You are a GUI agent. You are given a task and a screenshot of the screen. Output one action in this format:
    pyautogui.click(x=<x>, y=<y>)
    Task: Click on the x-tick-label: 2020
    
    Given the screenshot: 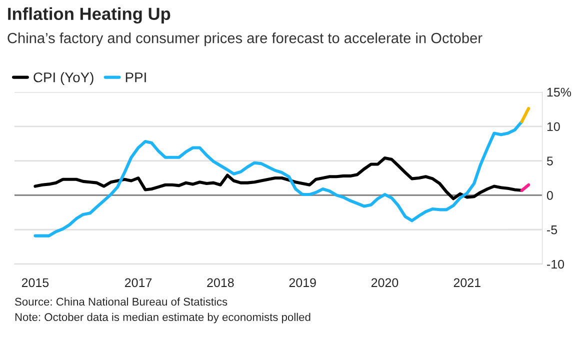 What is the action you would take?
    pyautogui.click(x=384, y=283)
    